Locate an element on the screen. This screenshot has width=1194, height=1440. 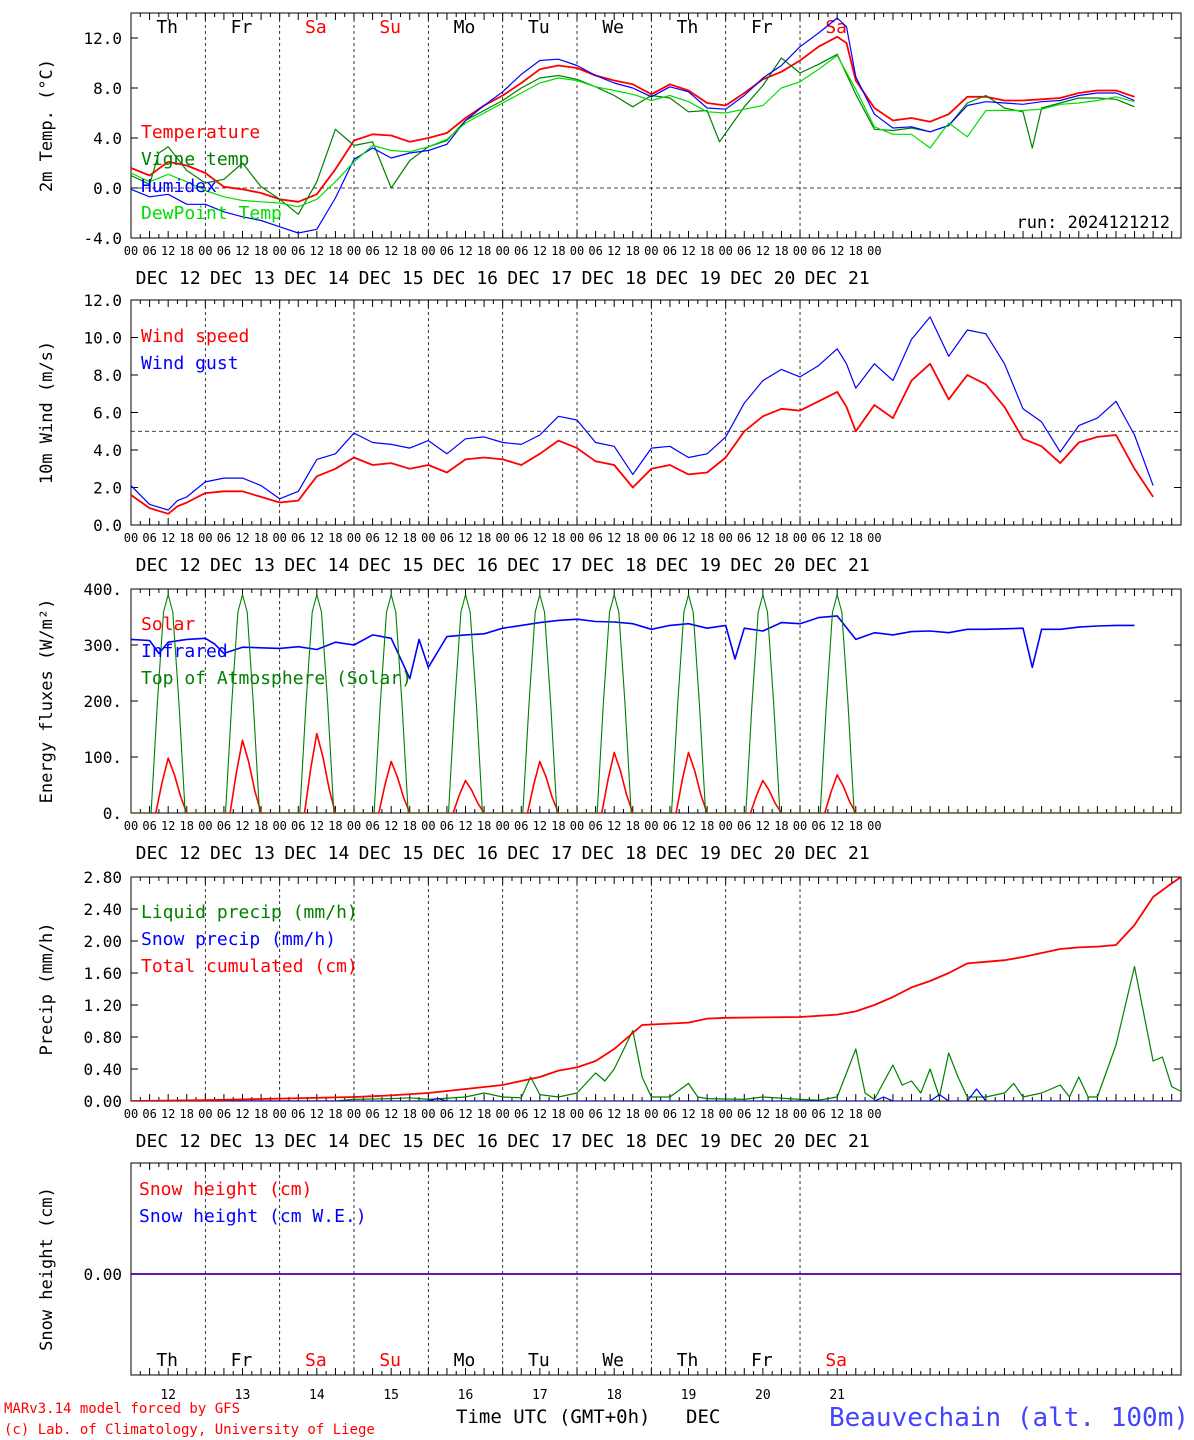
y-tick-label: 0. is located at coordinates (112, 813).